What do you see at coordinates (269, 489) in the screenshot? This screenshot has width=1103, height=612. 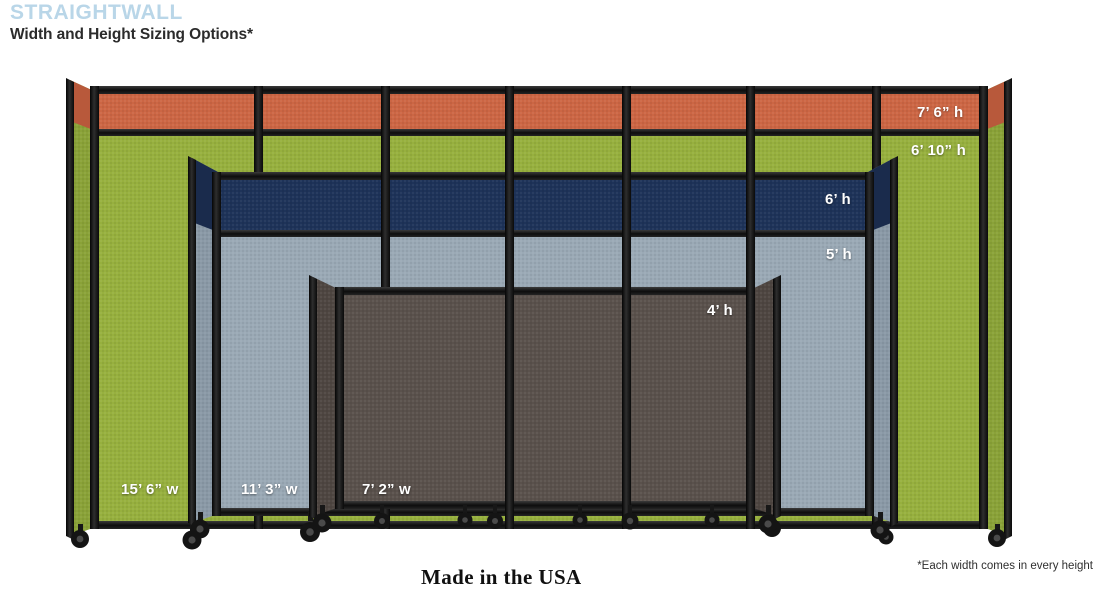 I see `width-label-11ft3: 11’ 3” w` at bounding box center [269, 489].